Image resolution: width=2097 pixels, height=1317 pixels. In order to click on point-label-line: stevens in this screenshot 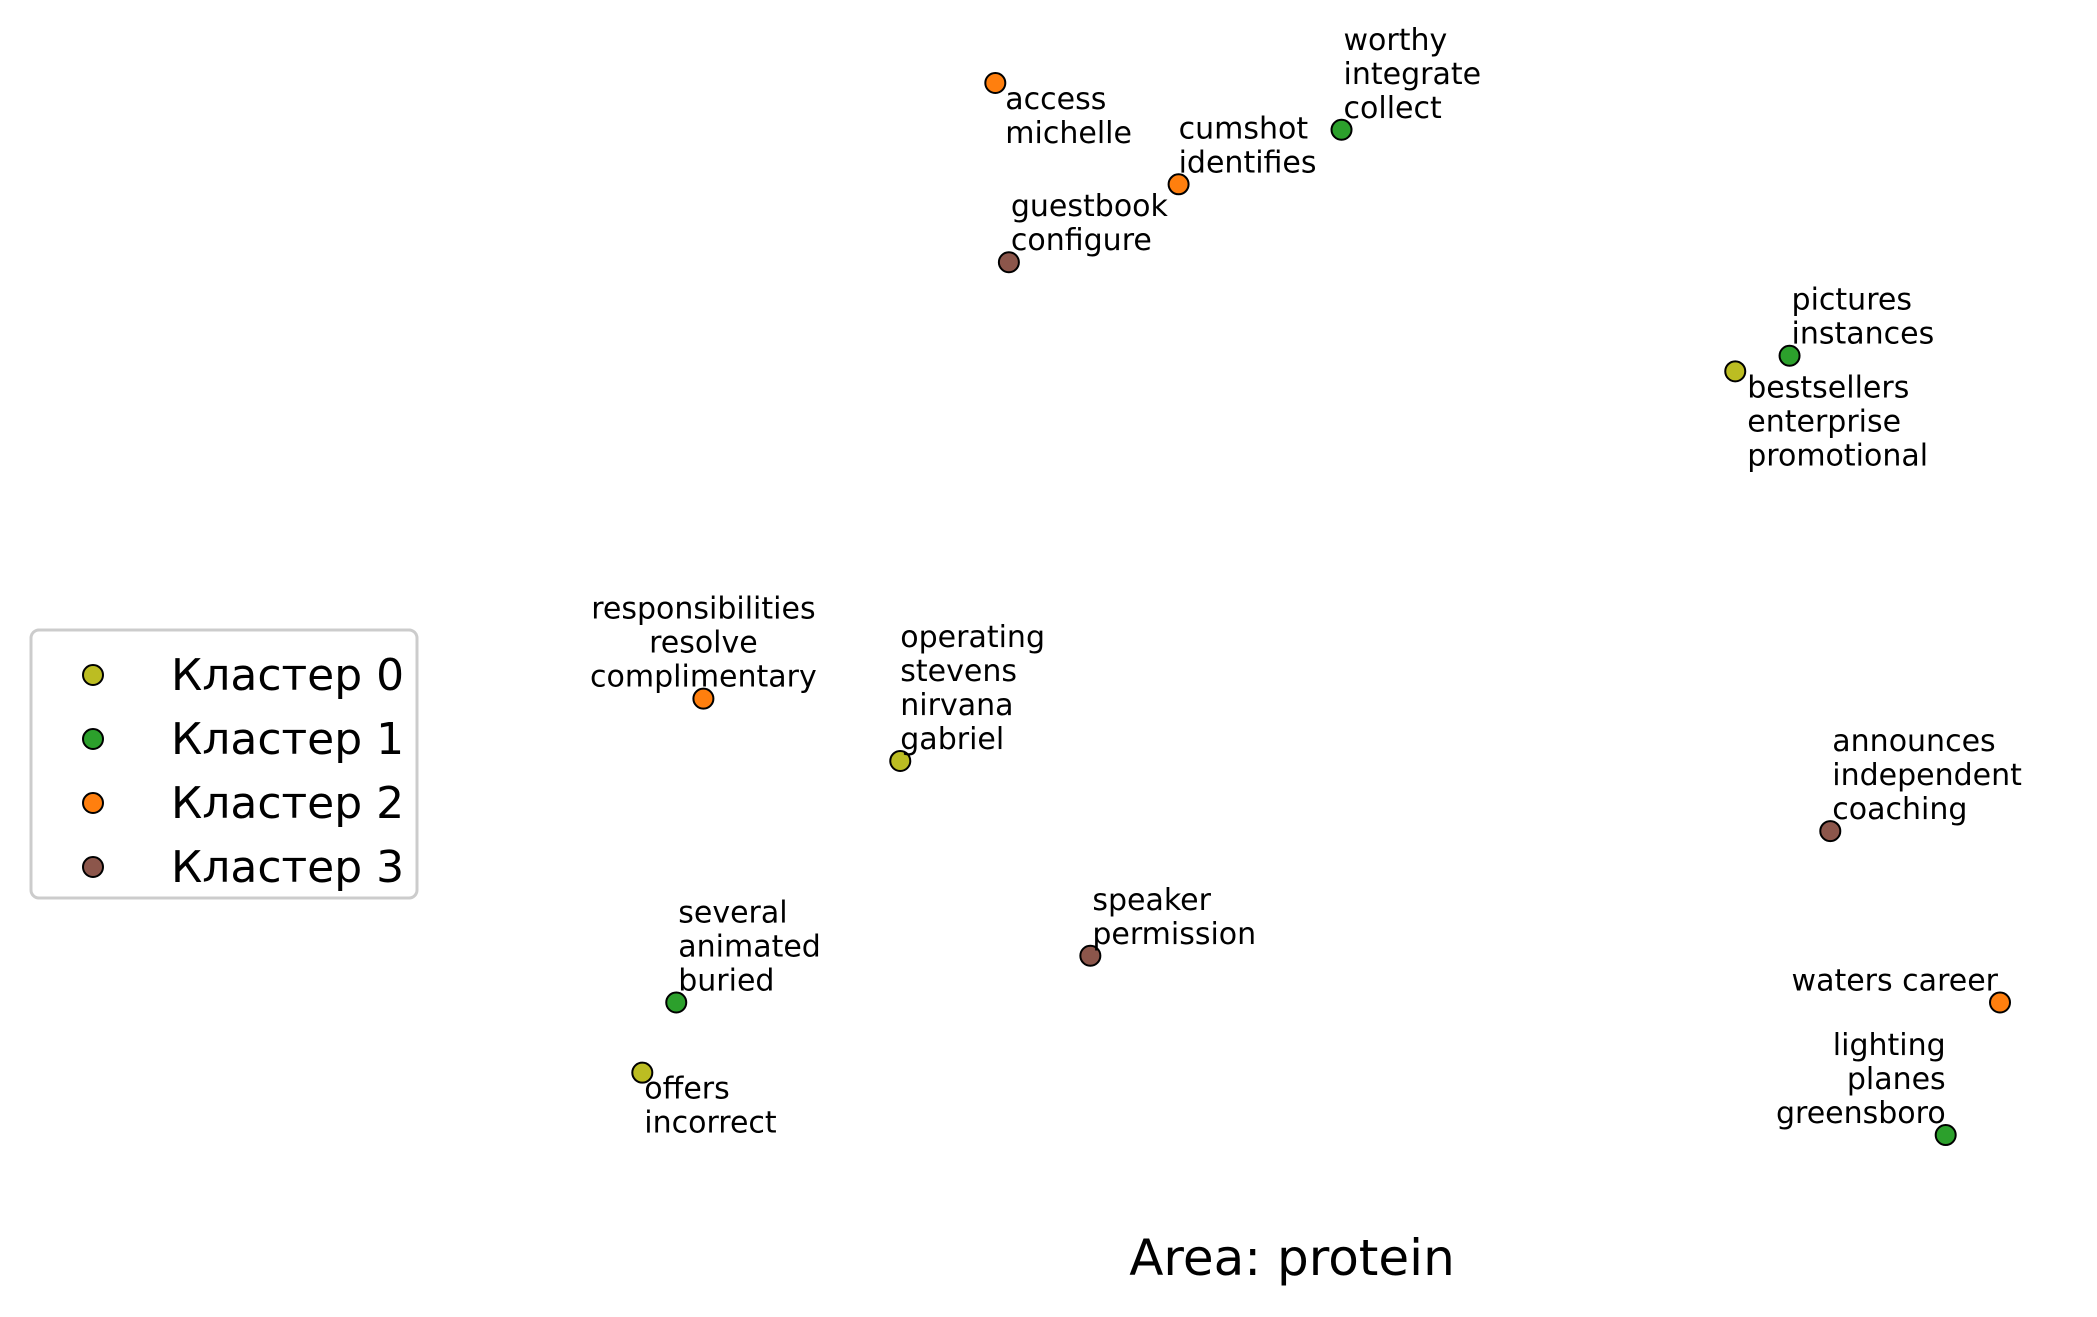, I will do `click(958, 671)`.